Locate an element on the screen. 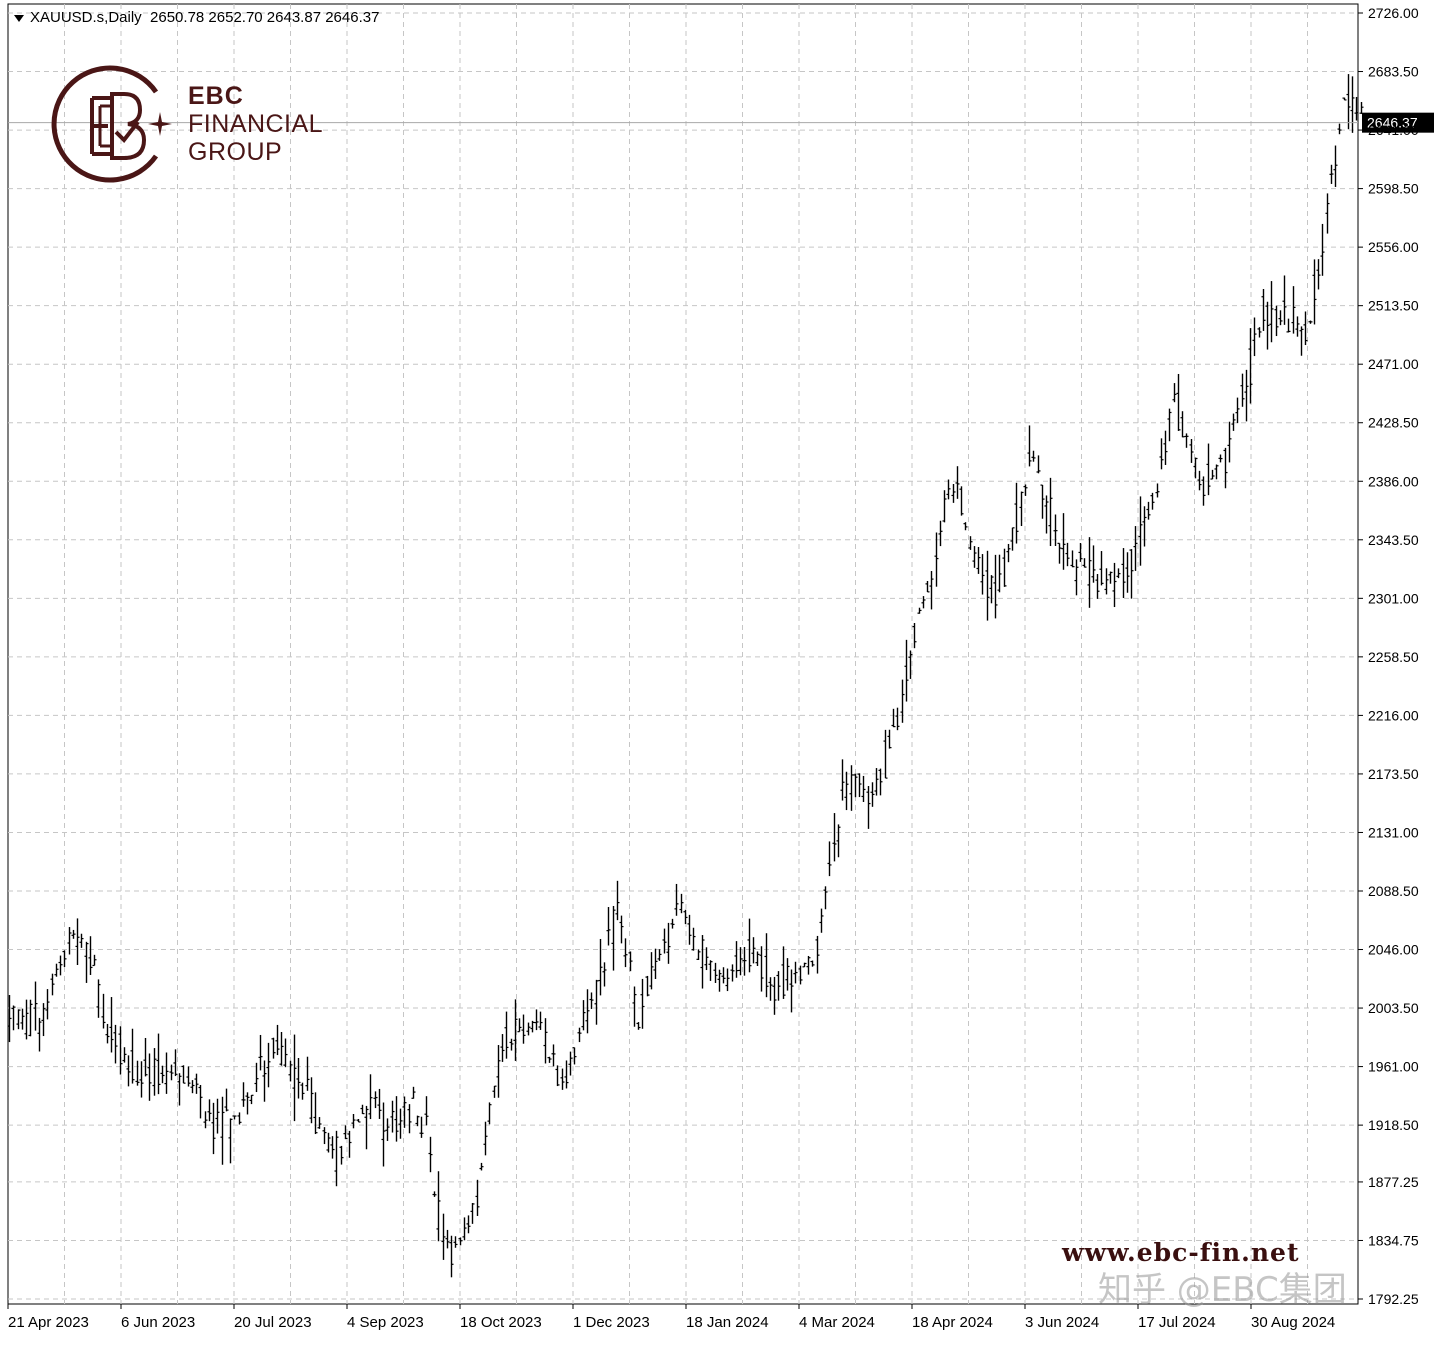 Image resolution: width=1440 pixels, height=1346 pixels. y-tick-label: 2258.50 is located at coordinates (1393, 657).